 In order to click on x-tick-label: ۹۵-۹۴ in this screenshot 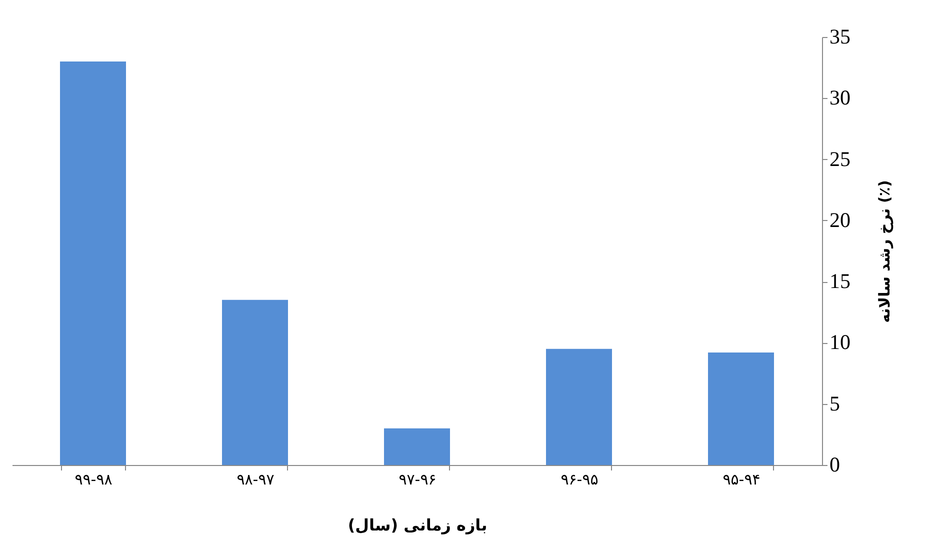, I will do `click(741, 479)`.